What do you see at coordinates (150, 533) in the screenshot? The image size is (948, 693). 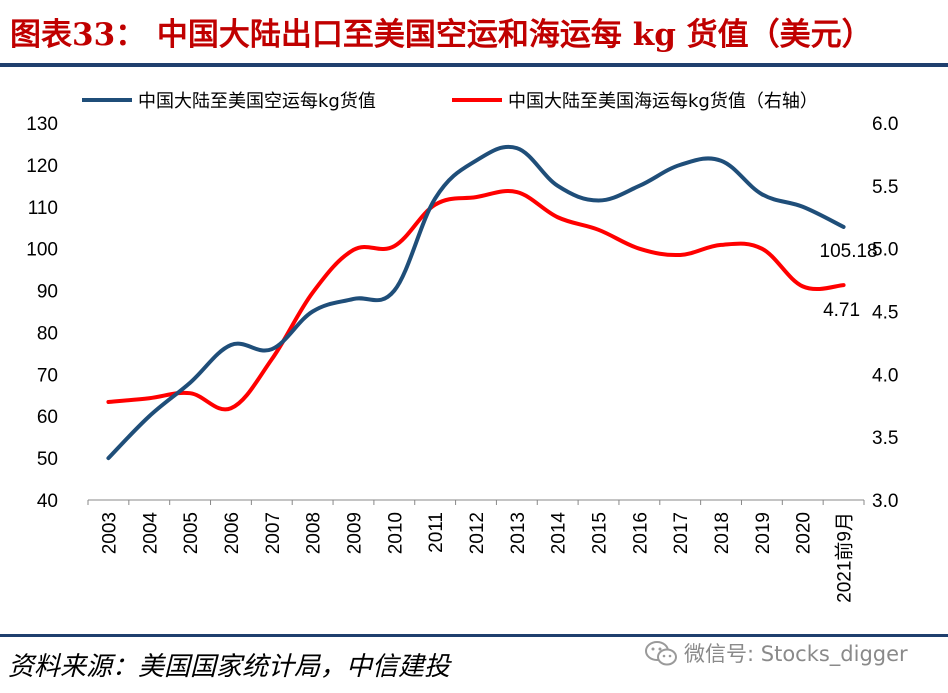 I see `x-tick-label: 2004` at bounding box center [150, 533].